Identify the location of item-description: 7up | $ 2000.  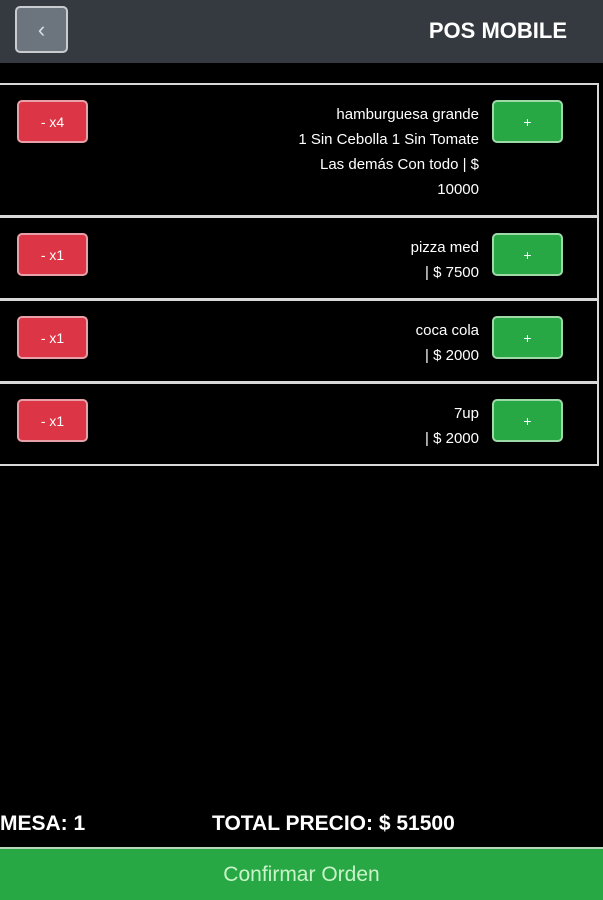
(452, 426).